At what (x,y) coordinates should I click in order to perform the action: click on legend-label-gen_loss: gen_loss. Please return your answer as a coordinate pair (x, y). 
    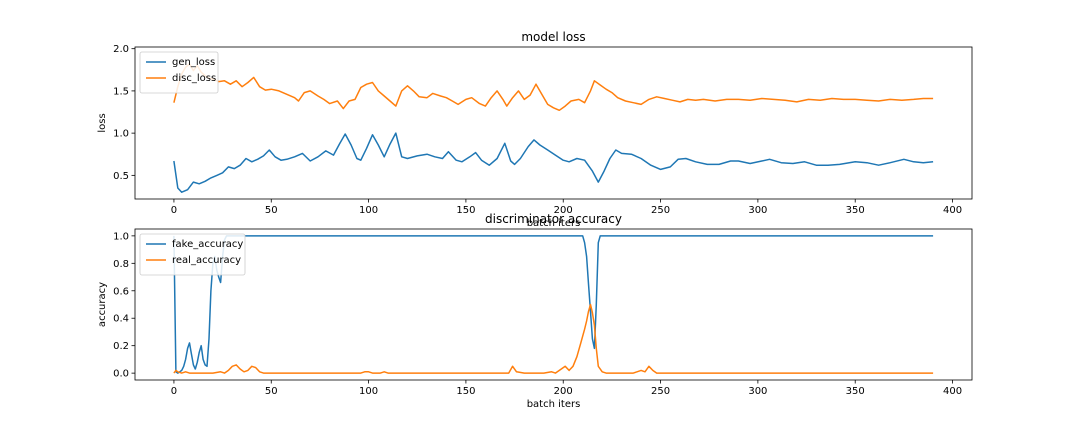
    Looking at the image, I should click on (193, 62).